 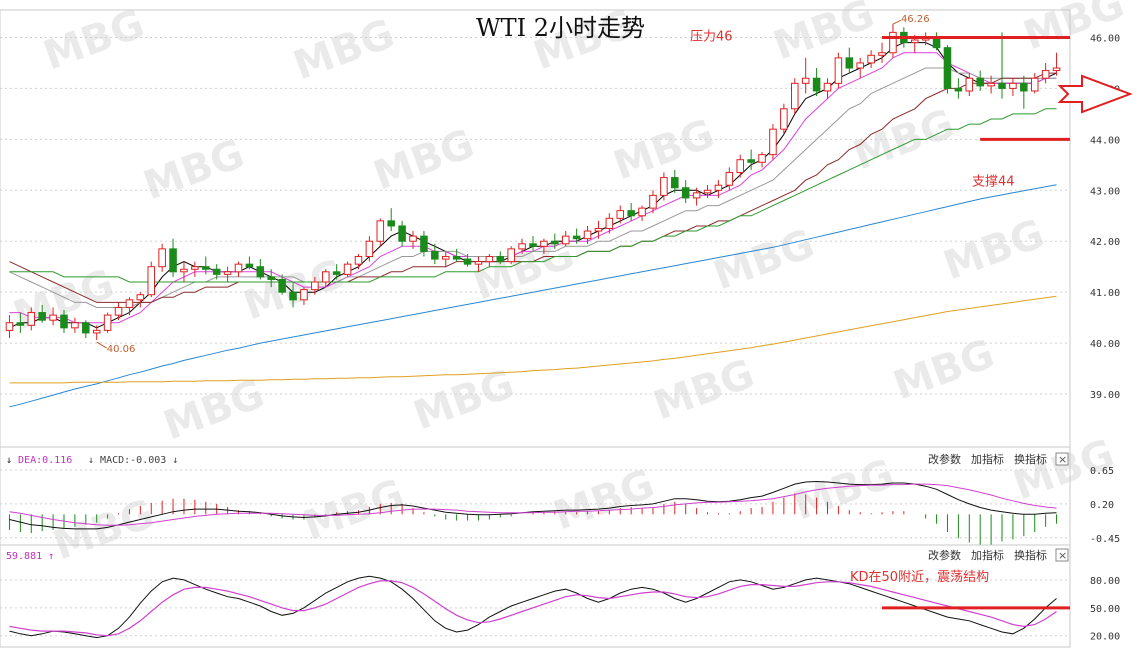 What do you see at coordinates (919, 577) in the screenshot?
I see `kd-annotation-label: KD在50附近，震荡结构` at bounding box center [919, 577].